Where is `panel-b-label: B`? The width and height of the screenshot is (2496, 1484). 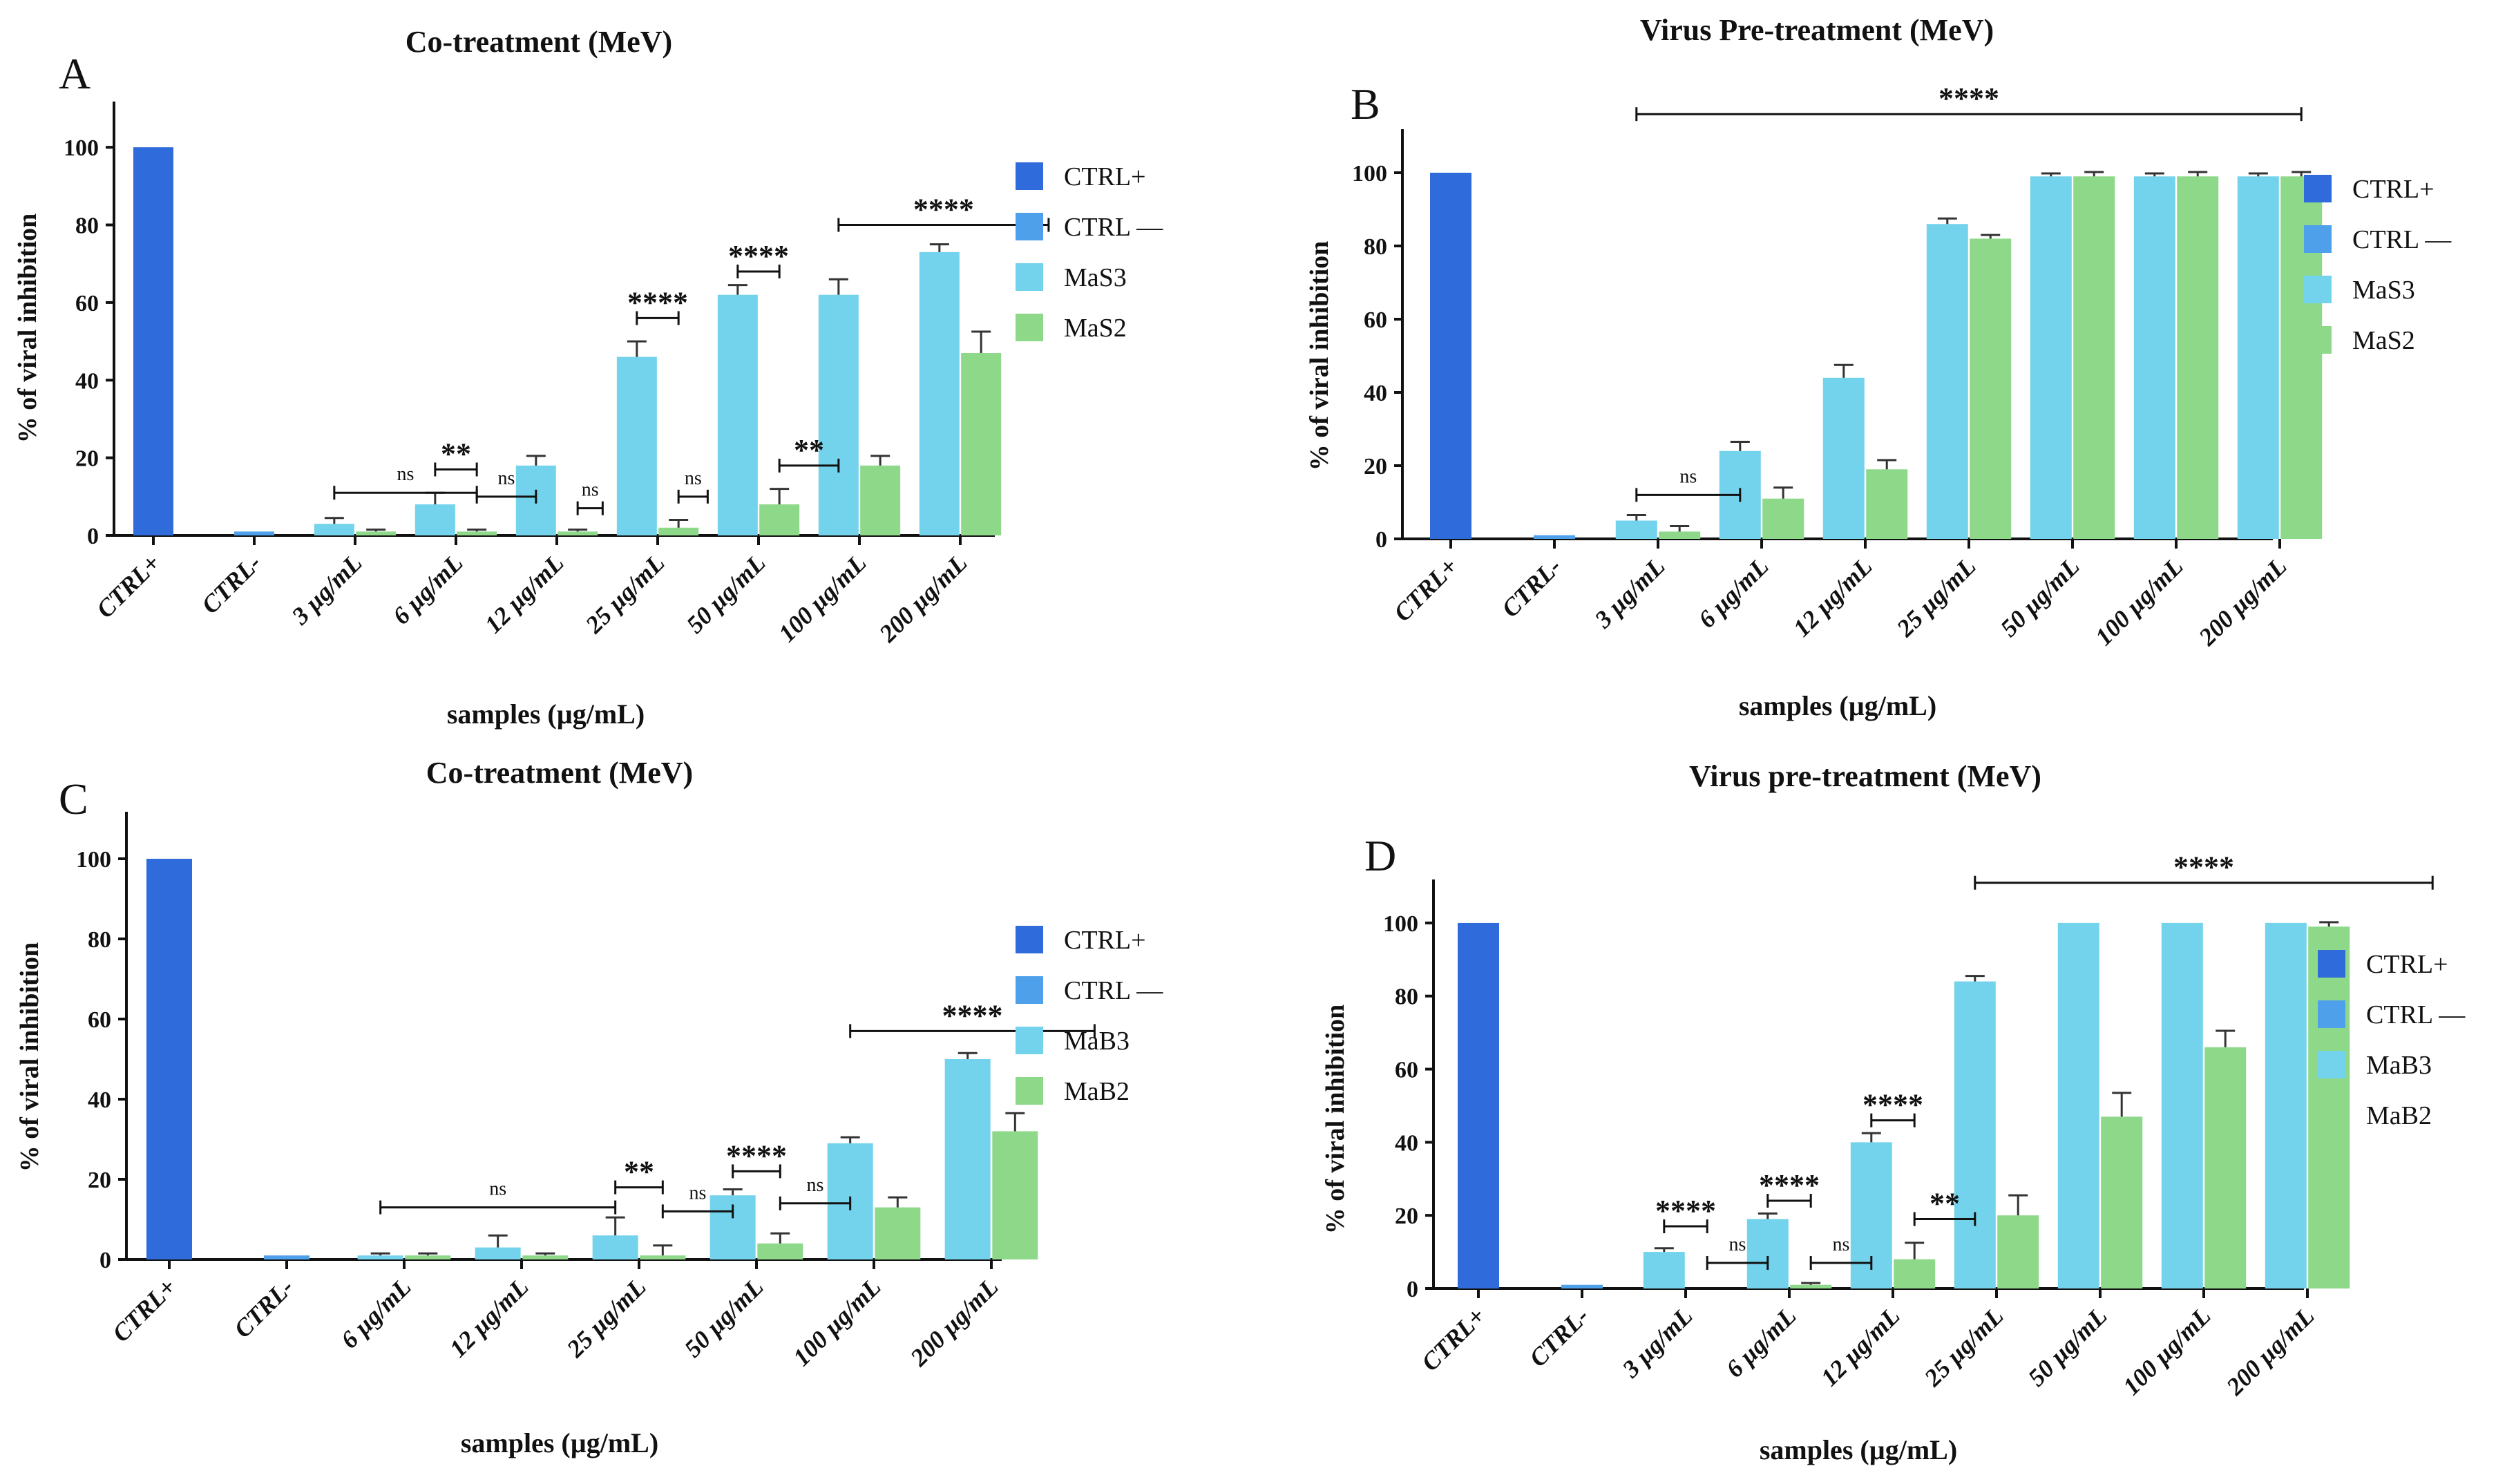
panel-b-label: B is located at coordinates (1365, 104).